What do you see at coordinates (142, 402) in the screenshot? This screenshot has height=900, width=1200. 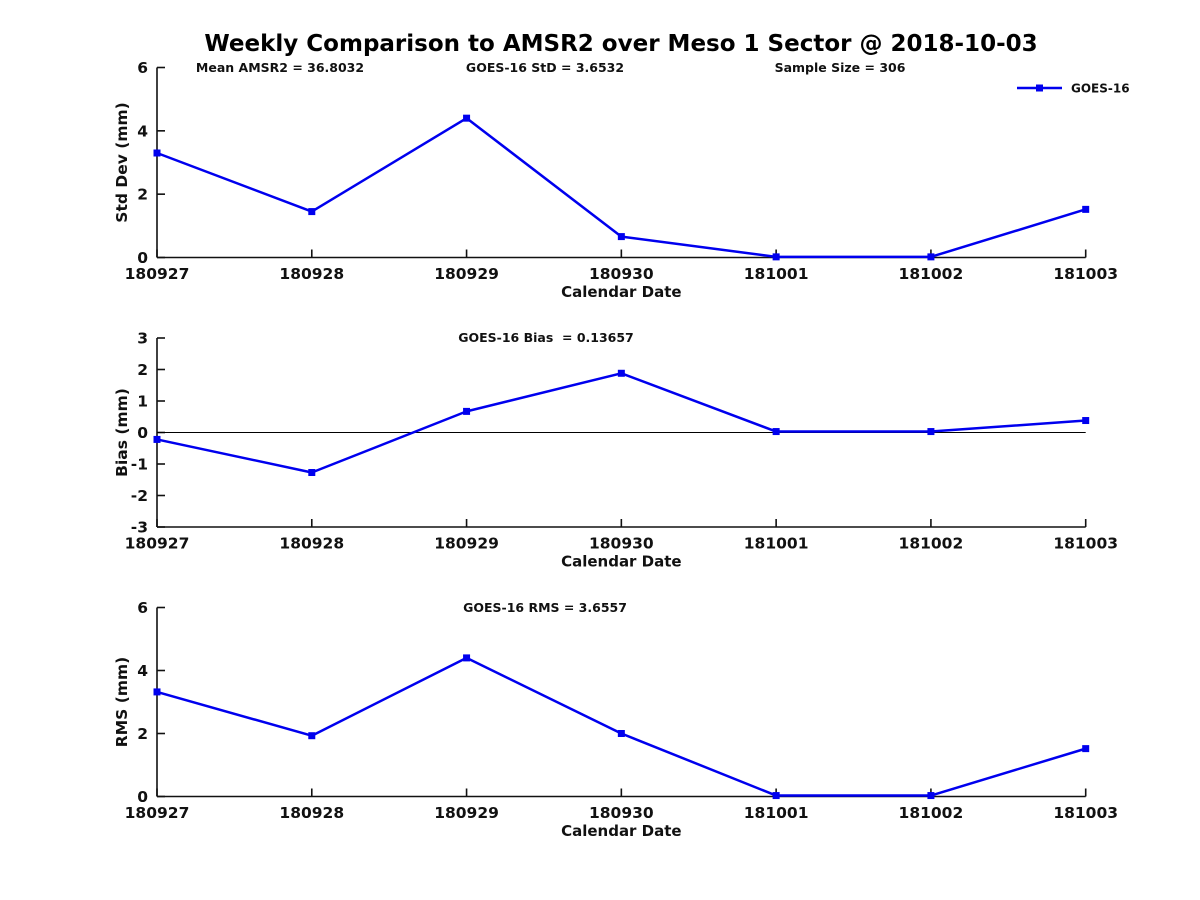 I see `y-tick-label: 1` at bounding box center [142, 402].